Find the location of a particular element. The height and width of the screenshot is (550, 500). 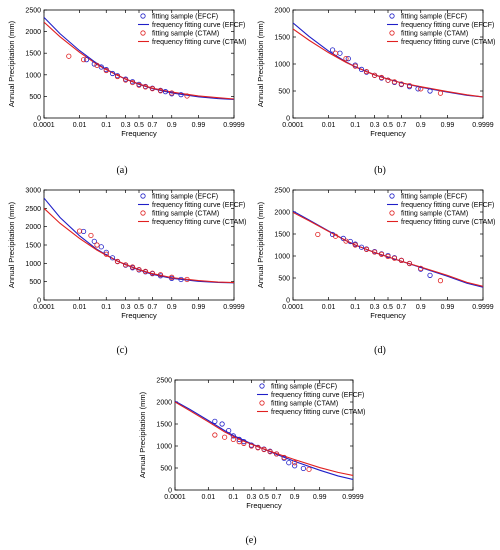

legend-entry: frequency fitting curve (CTAM) is located at coordinates (192, 42).